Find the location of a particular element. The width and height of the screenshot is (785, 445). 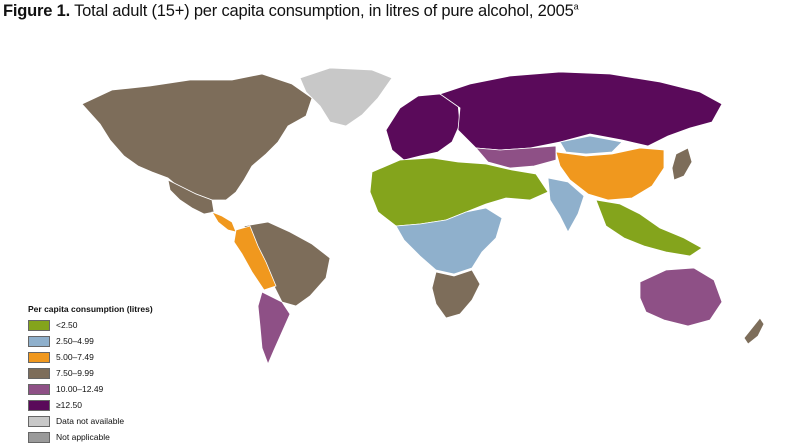

region-new-zealand is located at coordinates (754, 331).